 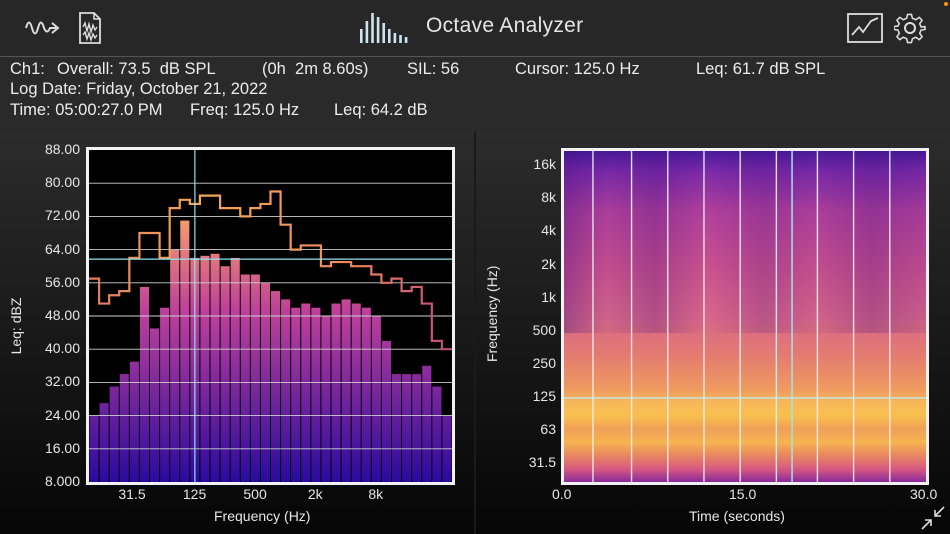 What do you see at coordinates (62, 182) in the screenshot?
I see `y-tick-label: 80.00` at bounding box center [62, 182].